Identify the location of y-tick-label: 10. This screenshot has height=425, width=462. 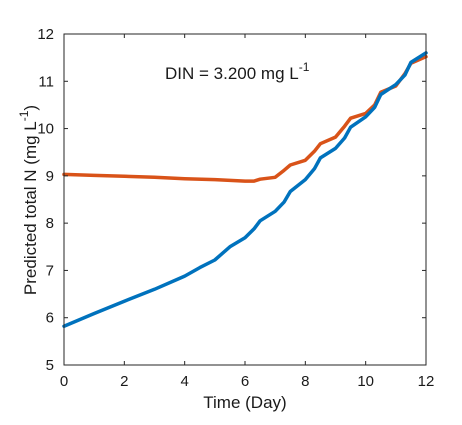
(45, 129).